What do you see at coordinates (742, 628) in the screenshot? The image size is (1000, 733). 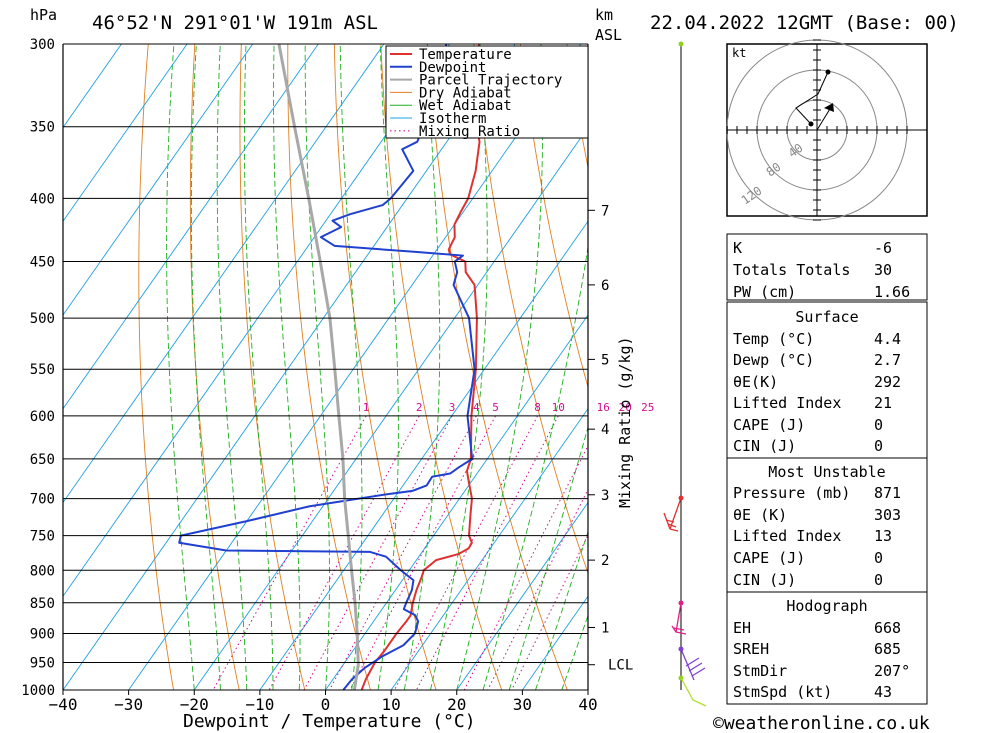 I see `eh-label: EH` at bounding box center [742, 628].